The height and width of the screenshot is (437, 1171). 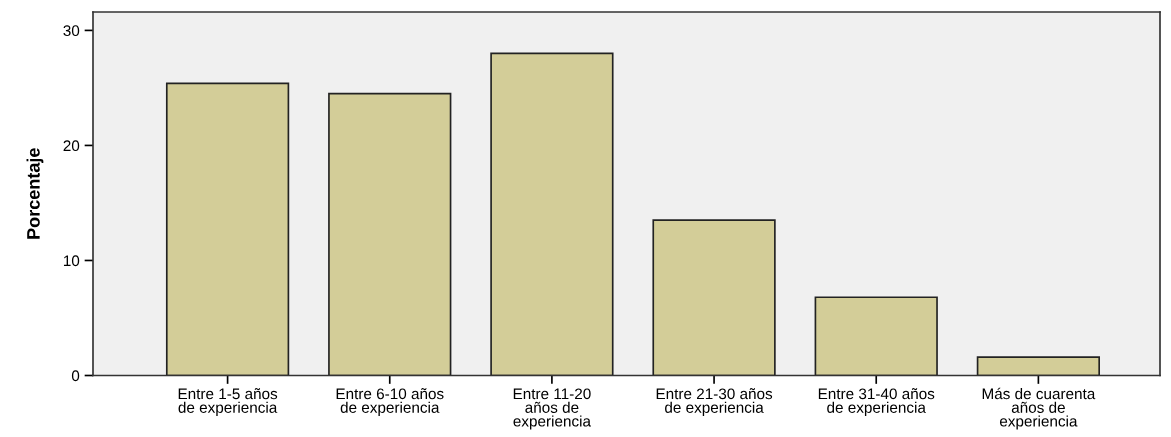 What do you see at coordinates (876, 402) in the screenshot?
I see `x-tick-label: Entre 31-40 años de experiencia` at bounding box center [876, 402].